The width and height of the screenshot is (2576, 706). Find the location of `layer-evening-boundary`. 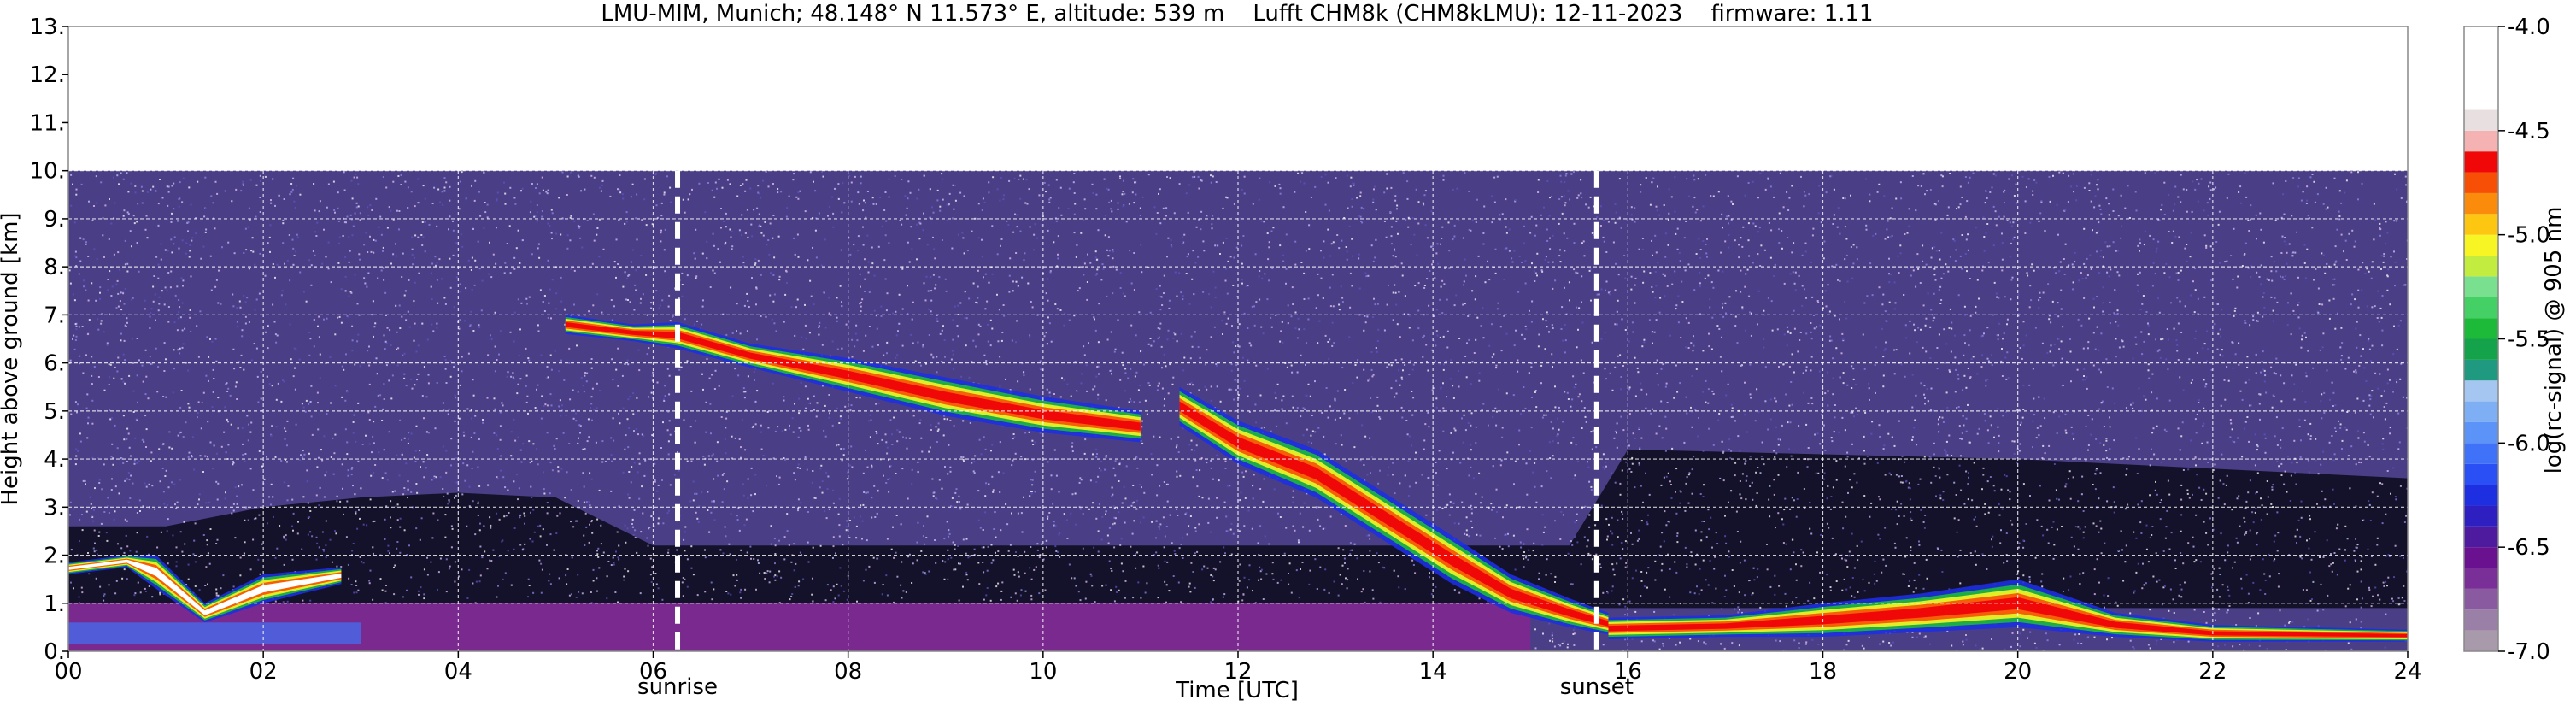

layer-evening-boundary is located at coordinates (2008, 610).